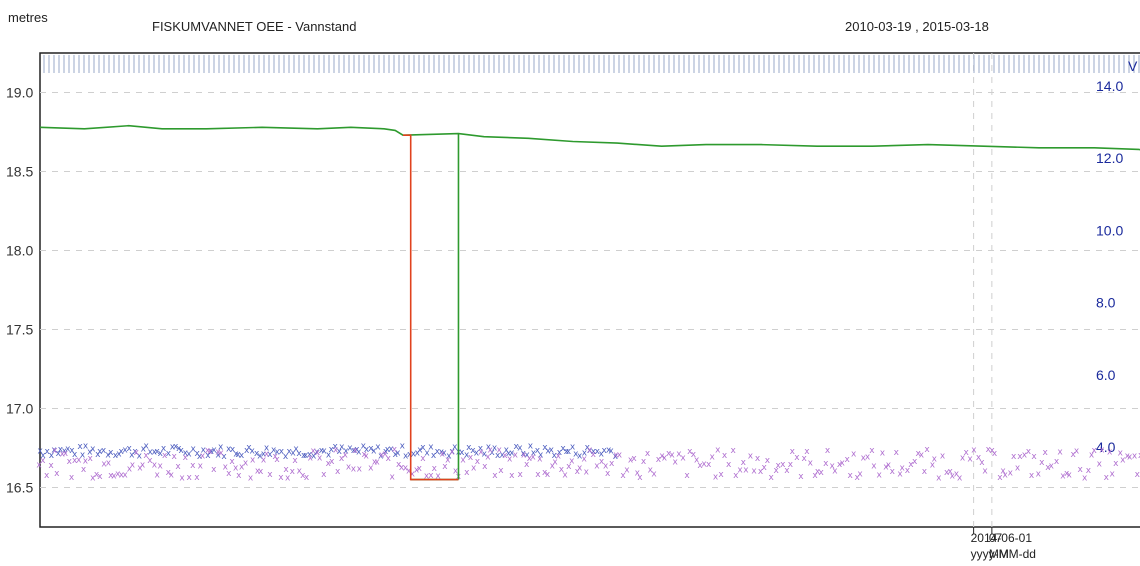  What do you see at coordinates (1003, 554) in the screenshot?
I see `x-tick-sublabel: yyyy-MM-dd` at bounding box center [1003, 554].